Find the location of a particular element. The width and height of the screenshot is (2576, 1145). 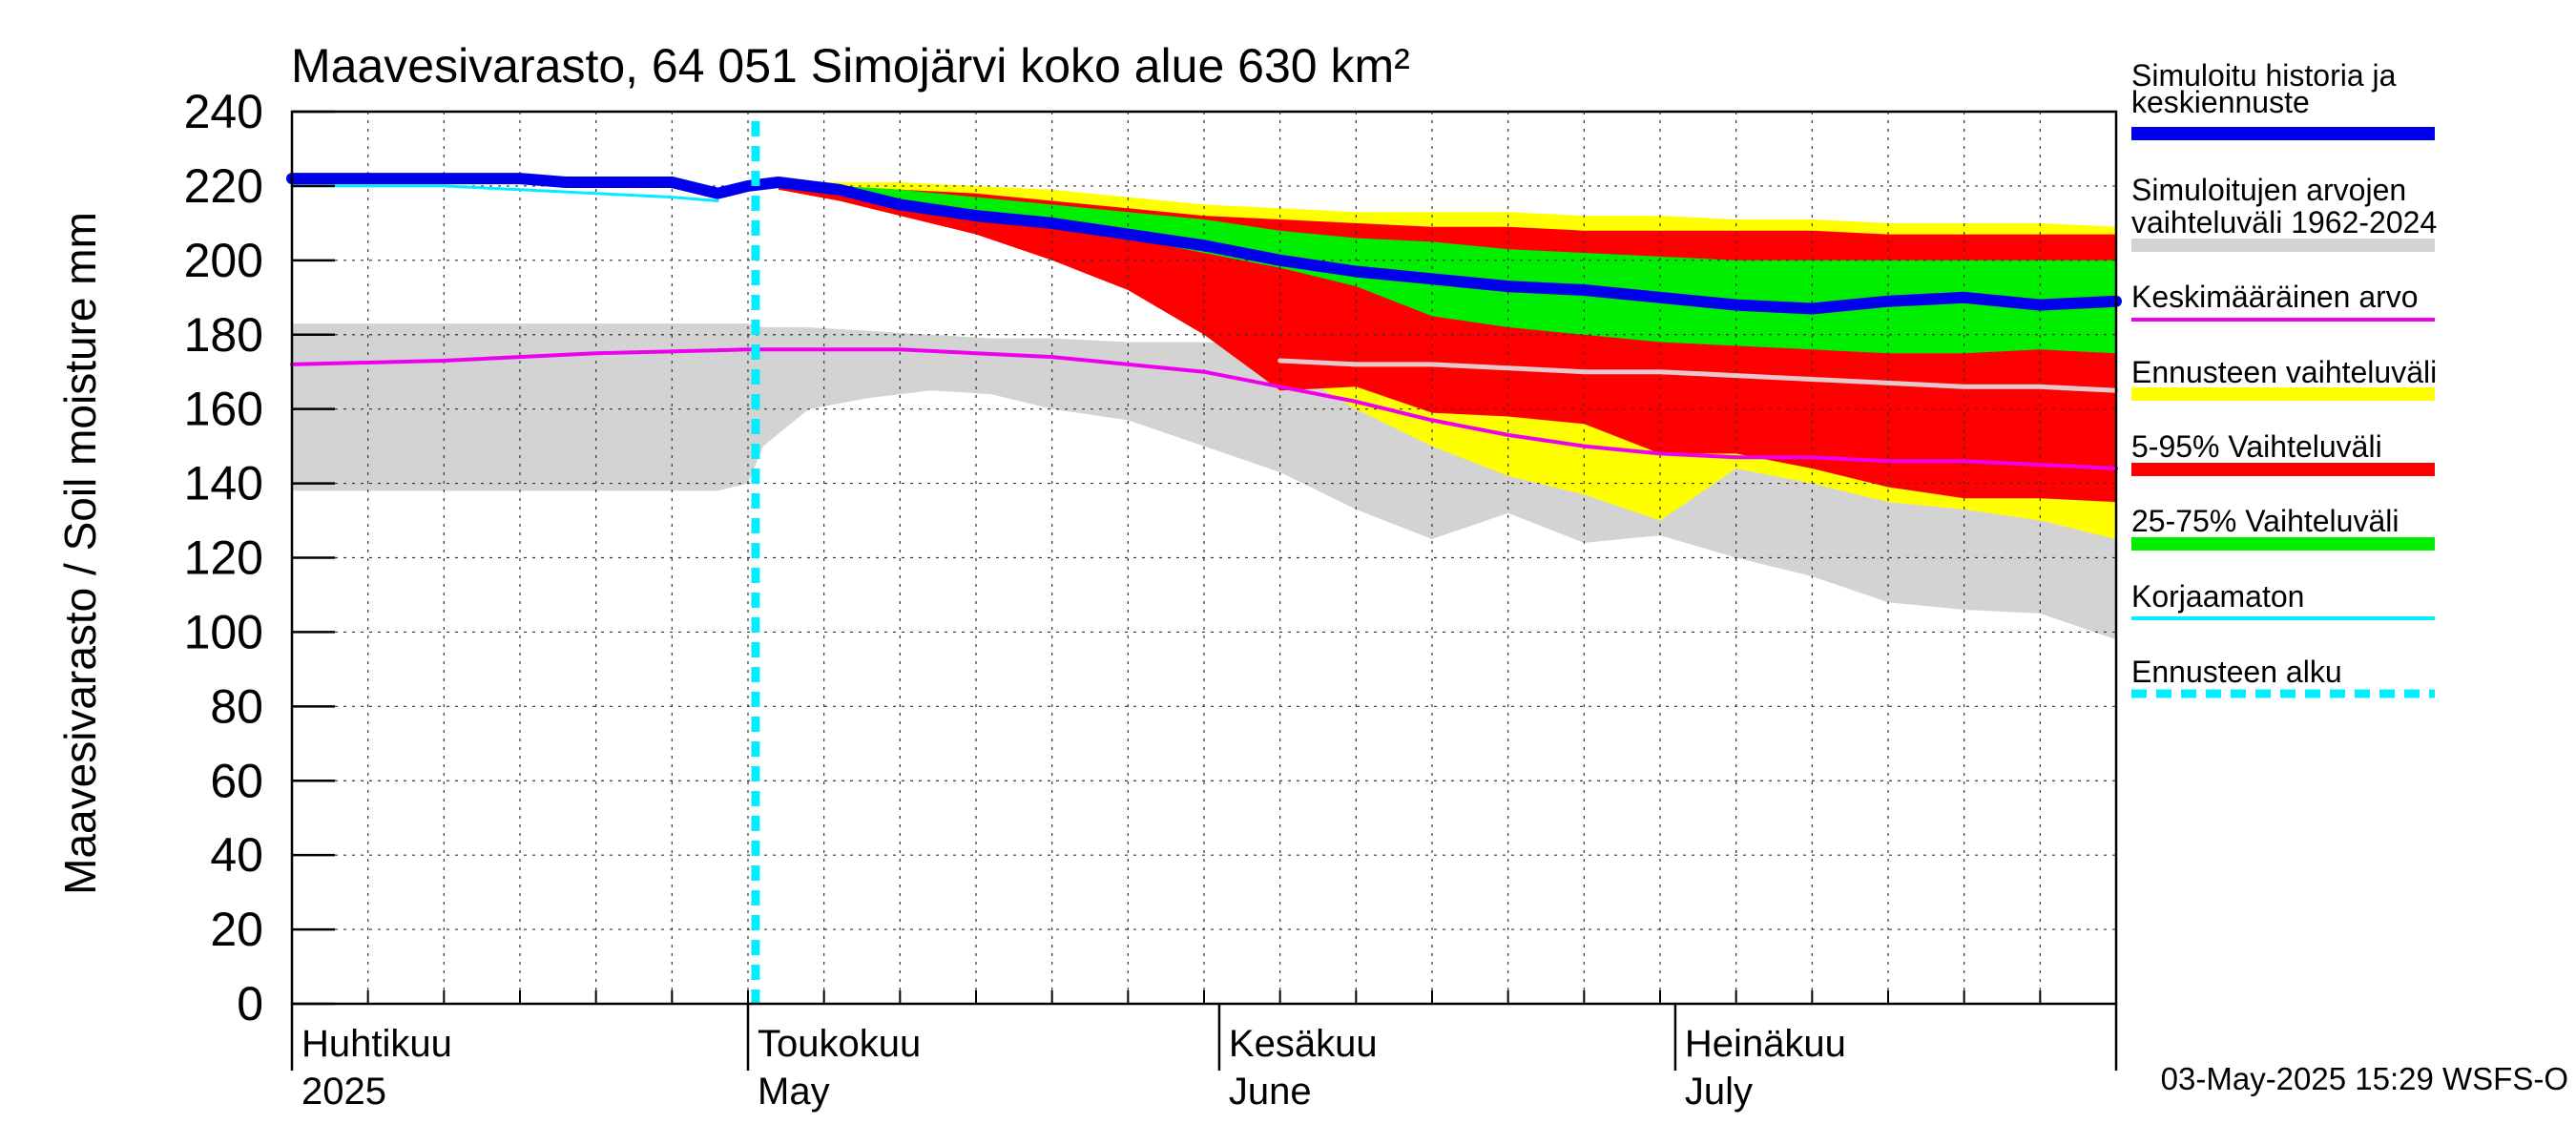

y-tick-label: 40 is located at coordinates (236, 855).